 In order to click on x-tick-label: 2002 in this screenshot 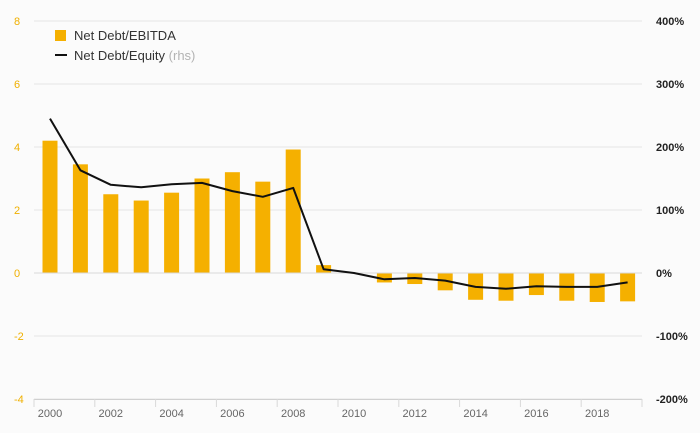, I will do `click(111, 414)`.